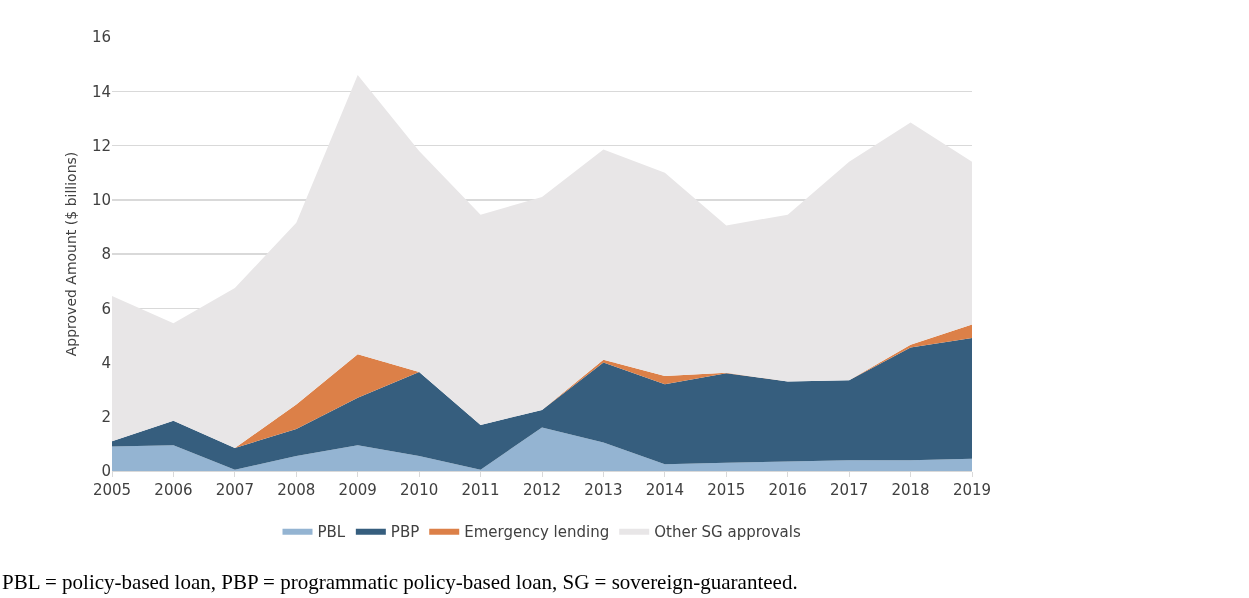  What do you see at coordinates (400, 582) in the screenshot?
I see `text: PBL = policy-based loan, PBP = programmatic policy-based loan, SG = sovereign-guaranteed.` at bounding box center [400, 582].